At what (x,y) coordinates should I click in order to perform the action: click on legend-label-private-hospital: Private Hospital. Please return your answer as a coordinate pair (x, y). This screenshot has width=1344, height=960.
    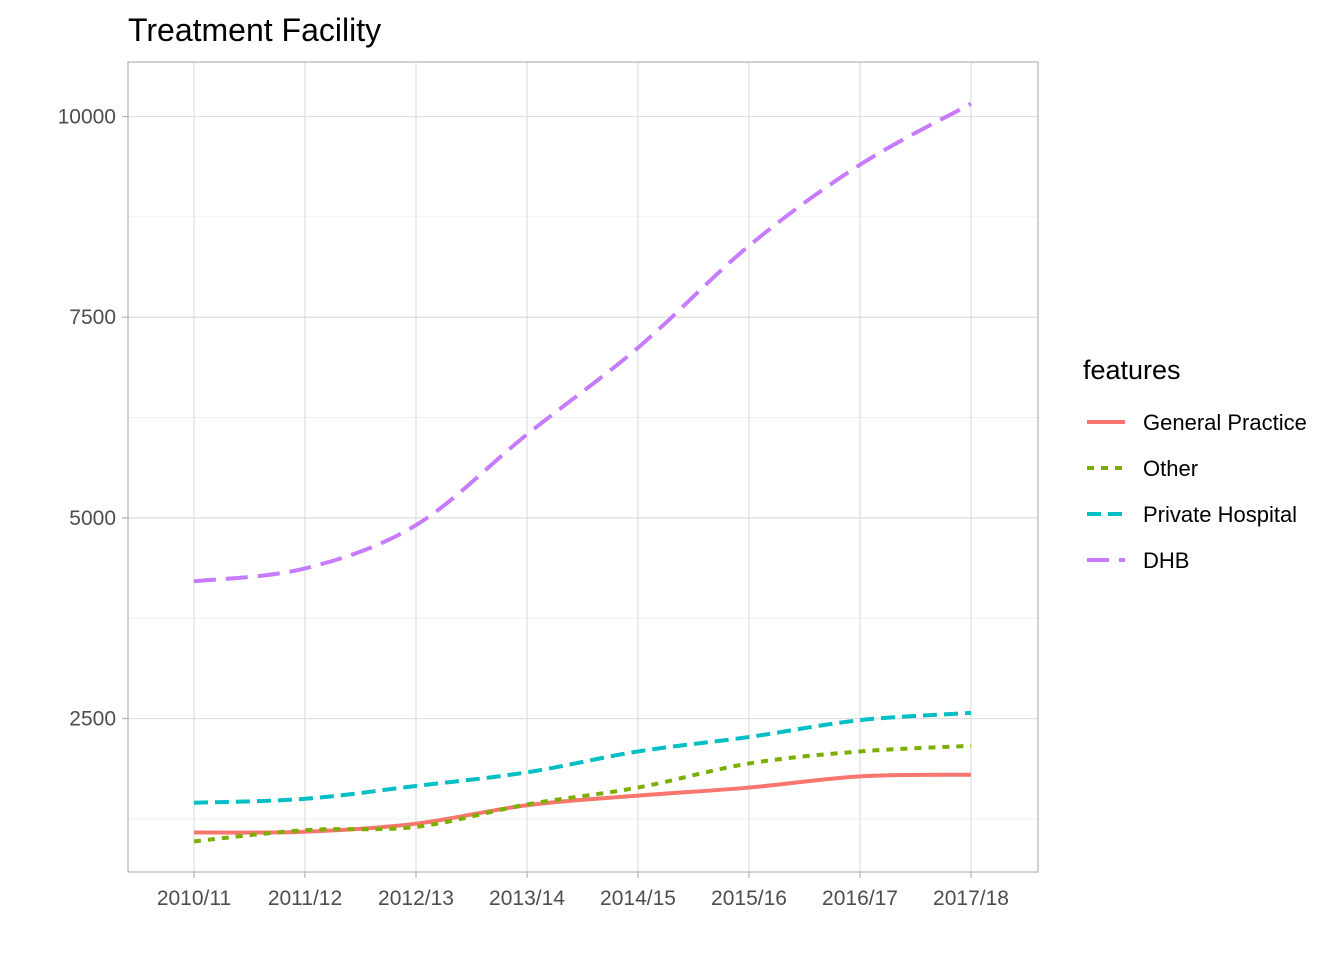
    Looking at the image, I should click on (1220, 514).